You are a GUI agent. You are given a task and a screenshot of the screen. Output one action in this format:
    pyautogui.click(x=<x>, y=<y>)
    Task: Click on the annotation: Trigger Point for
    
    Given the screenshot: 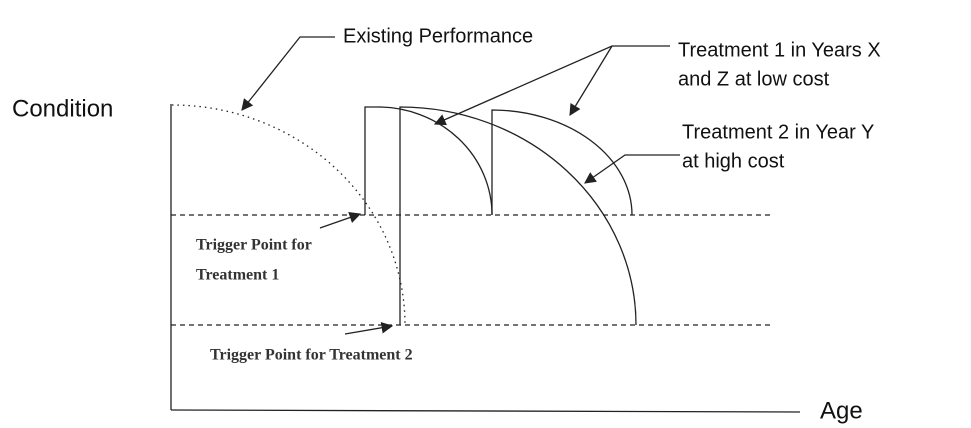 What is the action you would take?
    pyautogui.click(x=254, y=245)
    